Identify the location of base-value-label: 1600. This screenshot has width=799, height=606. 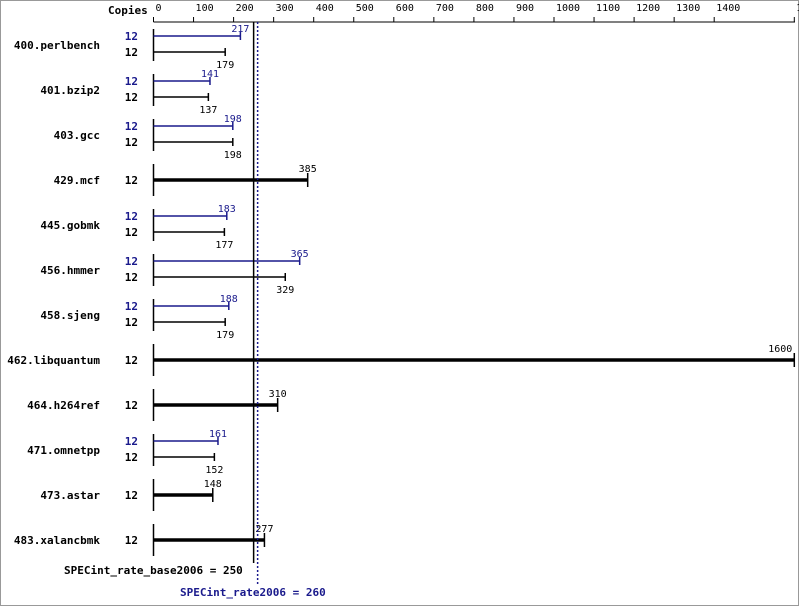
(780, 349).